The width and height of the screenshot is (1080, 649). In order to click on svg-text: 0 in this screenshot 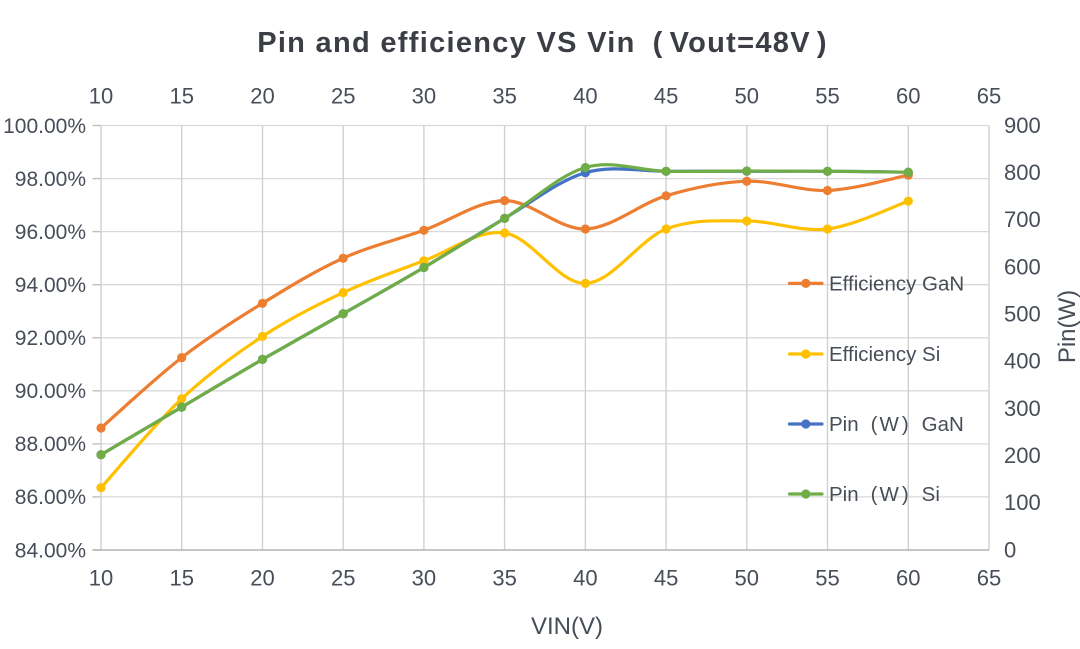, I will do `click(1010, 549)`.